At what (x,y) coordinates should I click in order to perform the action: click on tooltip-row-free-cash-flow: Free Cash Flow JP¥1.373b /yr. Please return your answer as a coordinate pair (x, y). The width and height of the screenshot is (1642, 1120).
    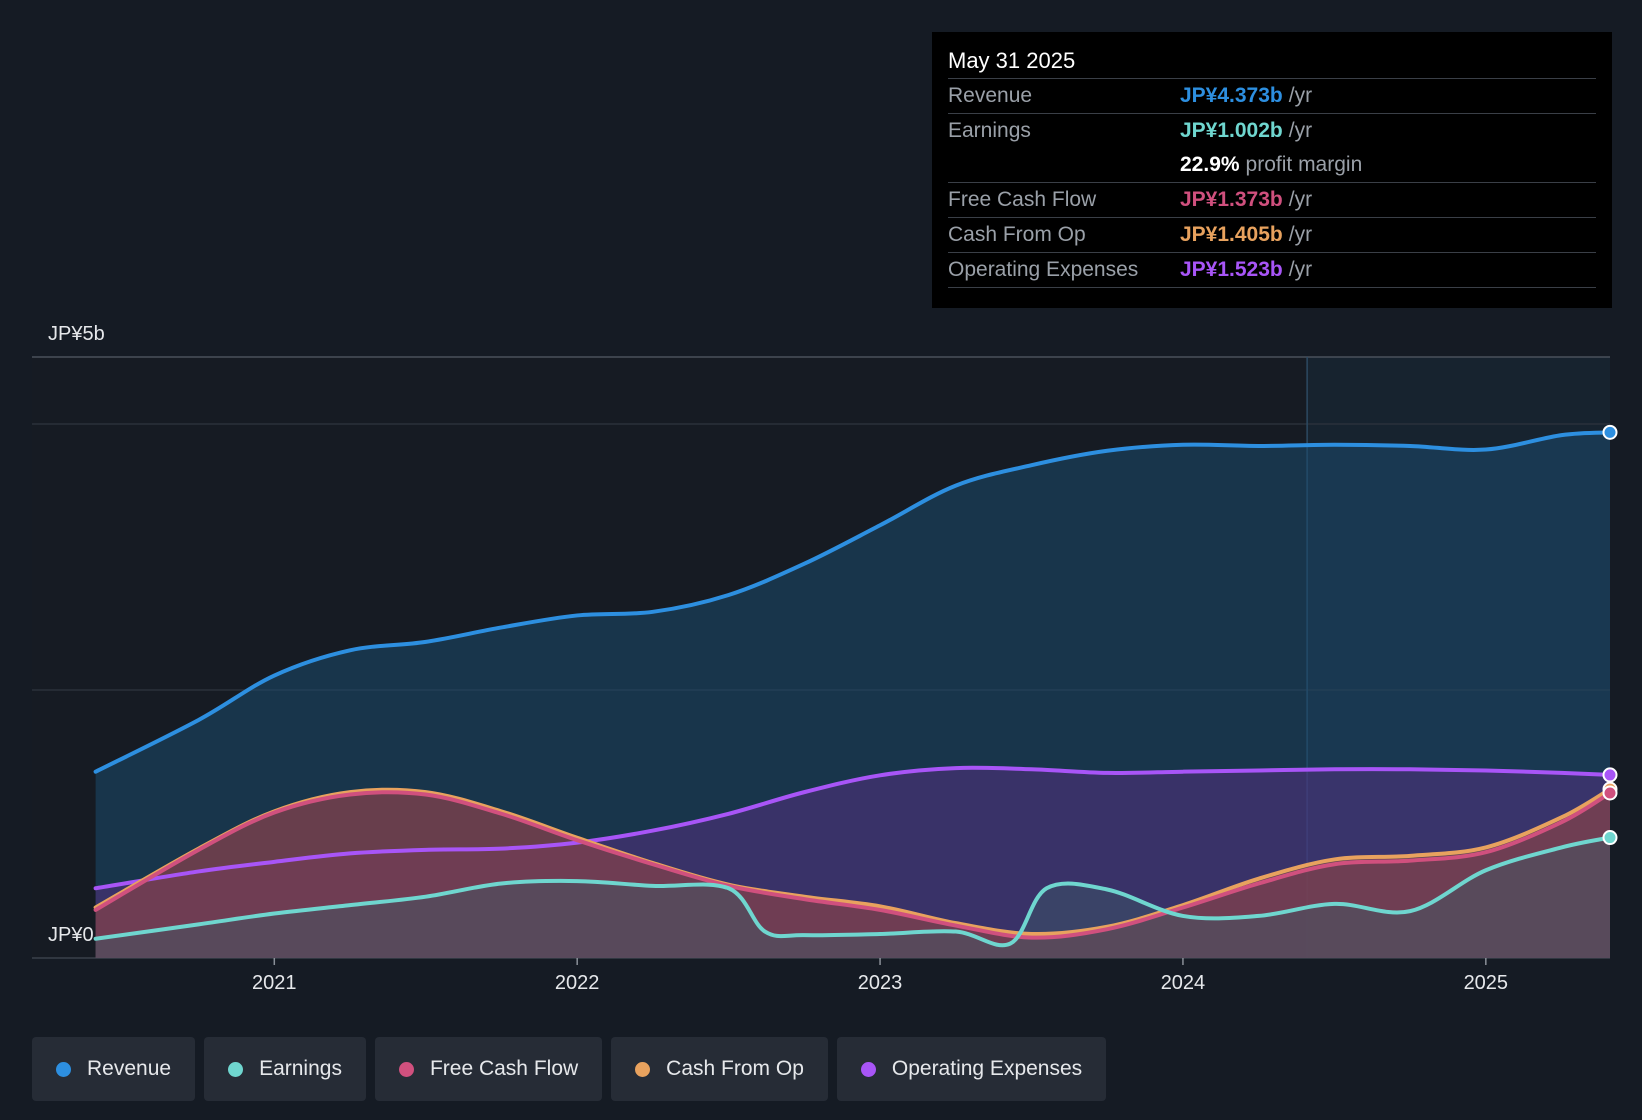
    Looking at the image, I should click on (1272, 199).